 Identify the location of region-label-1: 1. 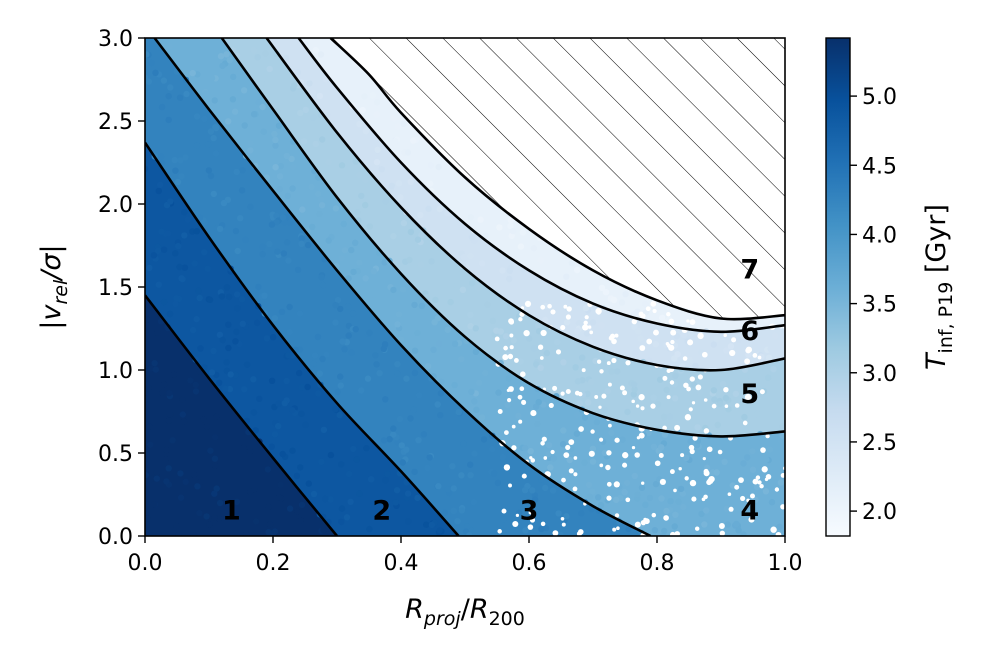
(231, 510).